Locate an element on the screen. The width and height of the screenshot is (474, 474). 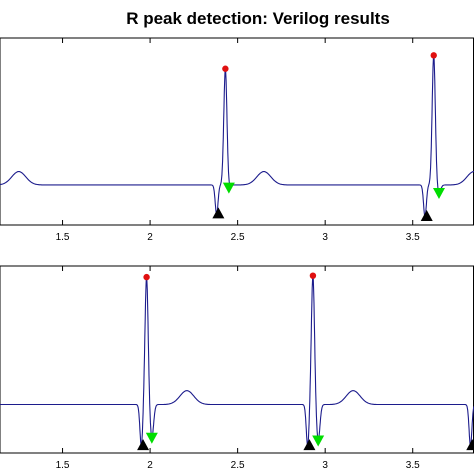
chart-title: R peak detection: Verilog results is located at coordinates (258, 18).